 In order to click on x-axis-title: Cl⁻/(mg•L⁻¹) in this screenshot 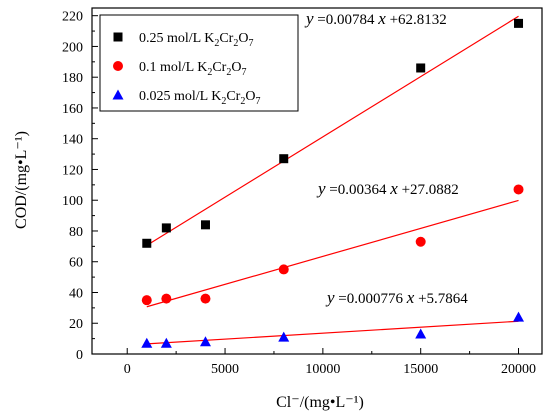, I will do `click(320, 402)`.